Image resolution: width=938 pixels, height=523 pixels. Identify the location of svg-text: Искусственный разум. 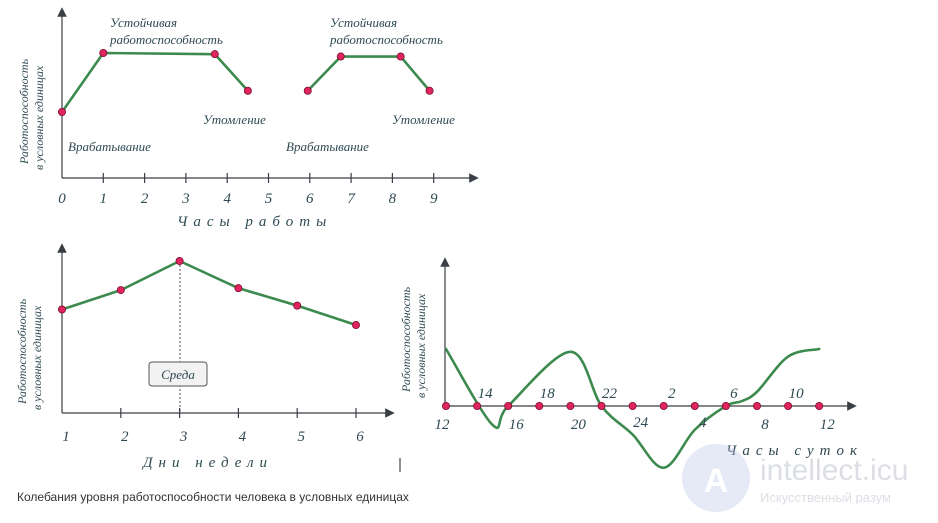
(825, 497).